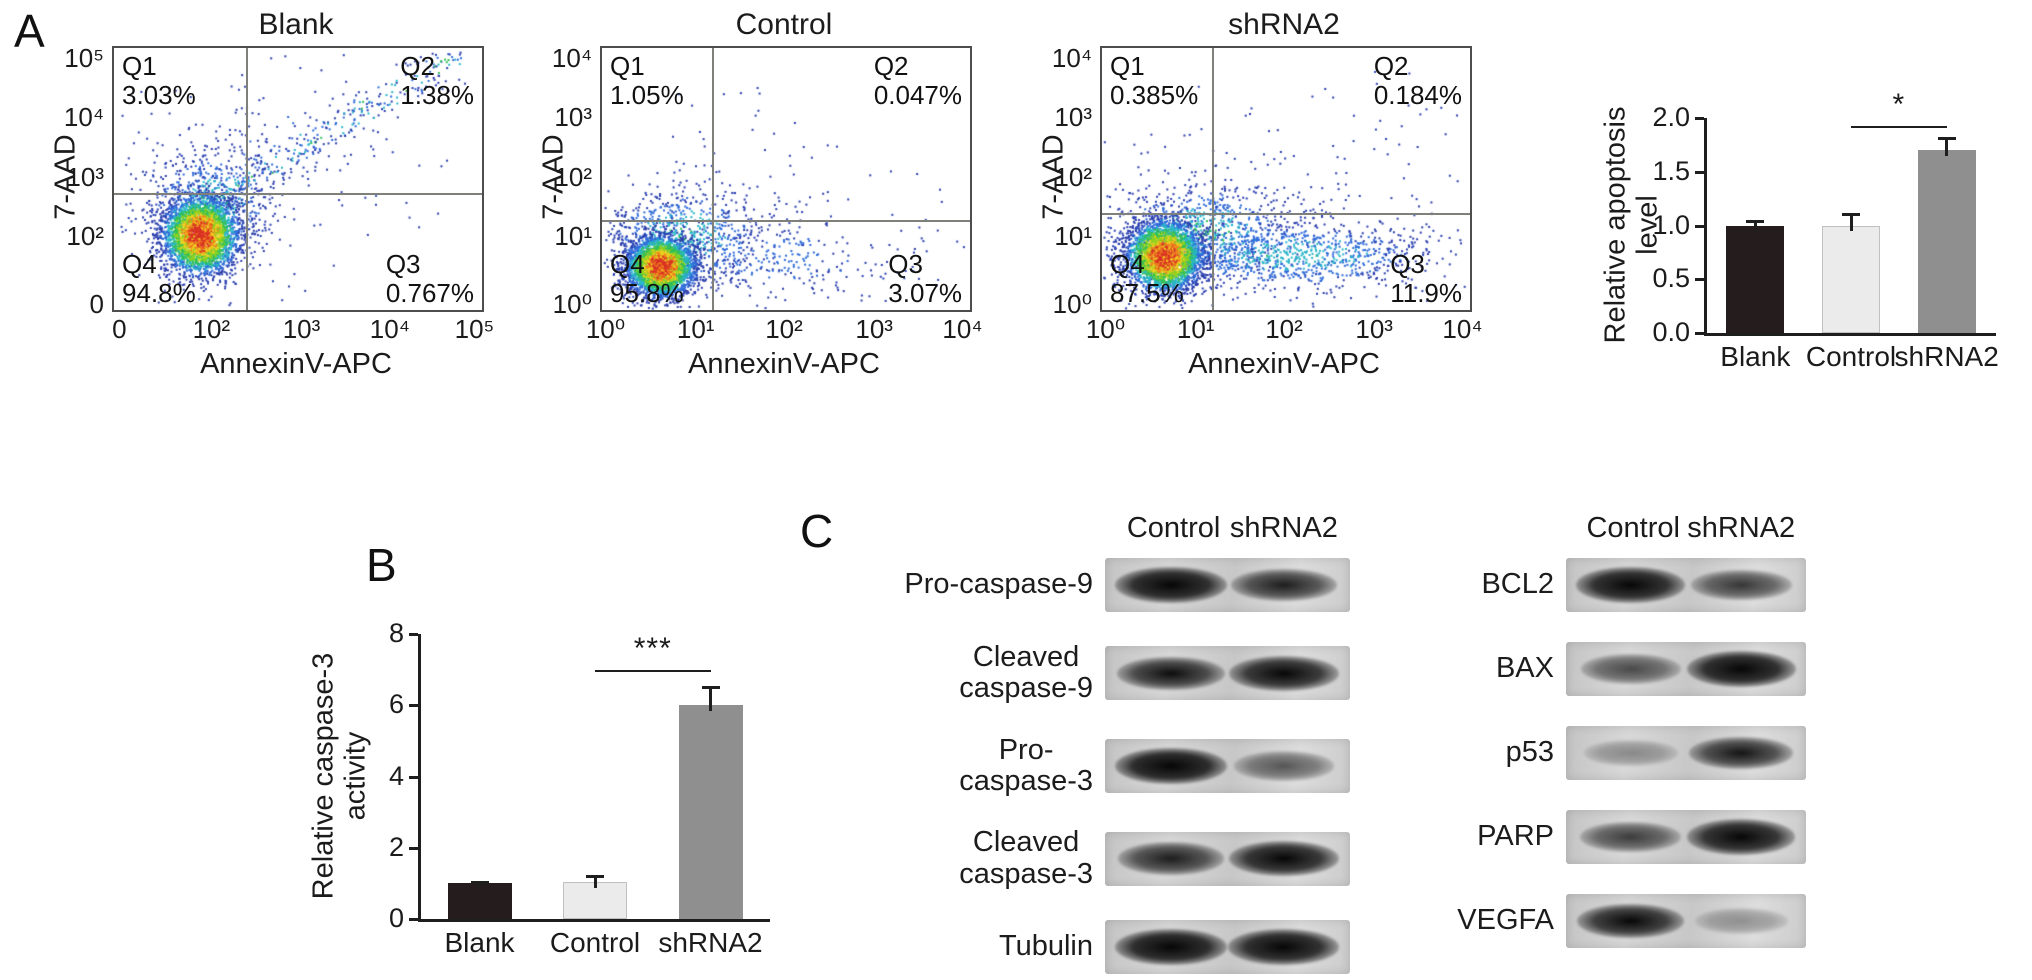  Describe the element at coordinates (1825, 230) in the screenshot. I see `bar-chart-plot-area: 0.0 0.5 1.0 1.5 2.0 Blank Control shRNA2 *` at that location.